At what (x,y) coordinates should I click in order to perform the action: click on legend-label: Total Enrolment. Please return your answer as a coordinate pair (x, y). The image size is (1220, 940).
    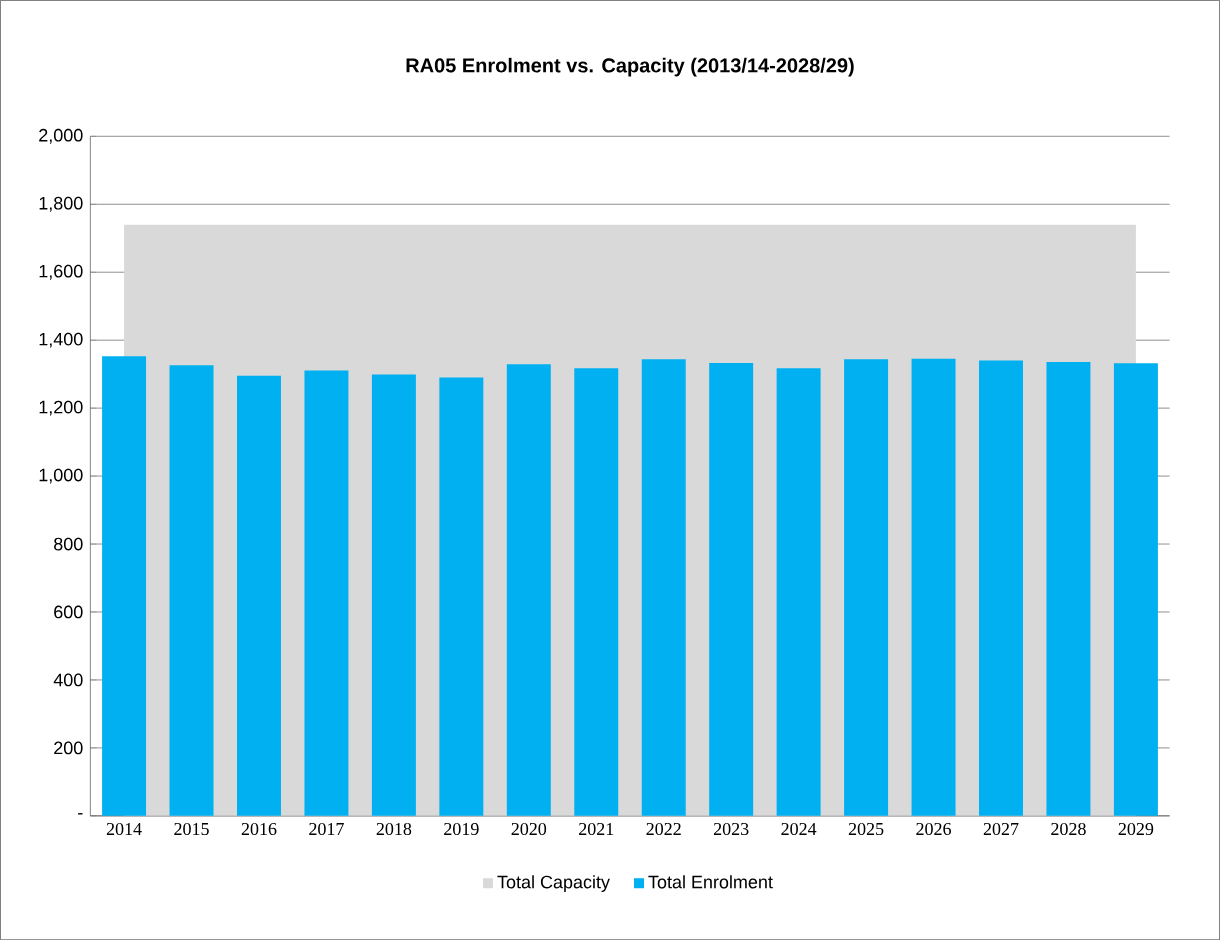
    Looking at the image, I should click on (710, 882).